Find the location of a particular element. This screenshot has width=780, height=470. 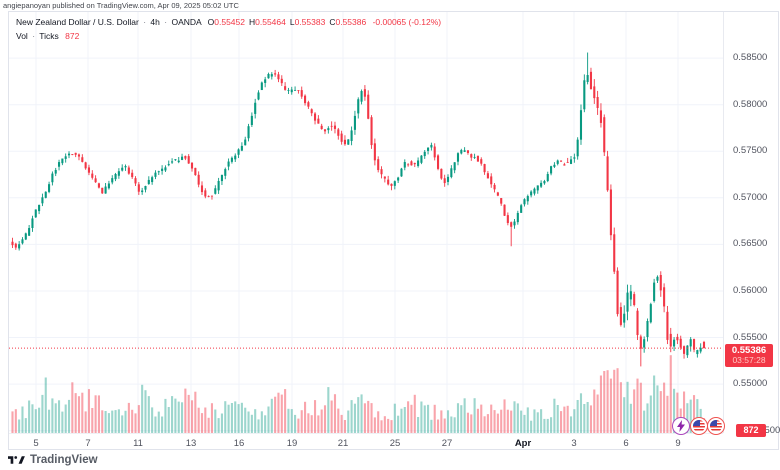

ohlc-key: O is located at coordinates (211, 22).